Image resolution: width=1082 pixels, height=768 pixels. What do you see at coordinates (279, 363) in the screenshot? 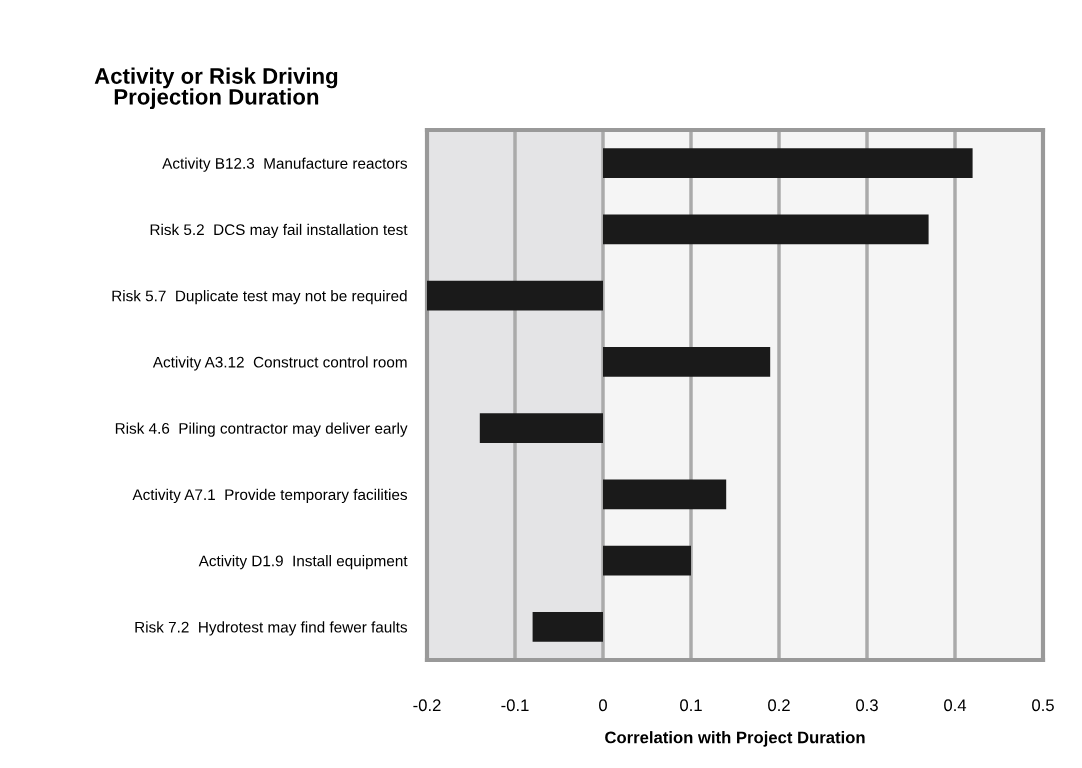
I see `y-tick-label: Activity A3.12 Construct control room` at bounding box center [279, 363].